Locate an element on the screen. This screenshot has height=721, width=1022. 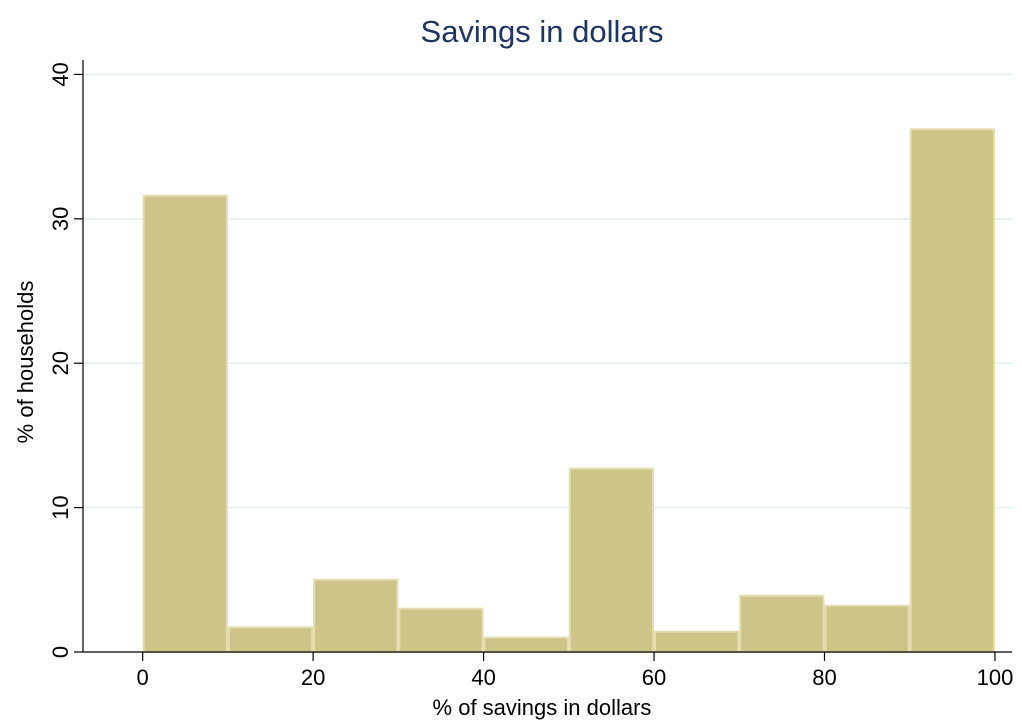
y-tick-label-0: 0 is located at coordinates (60, 652).